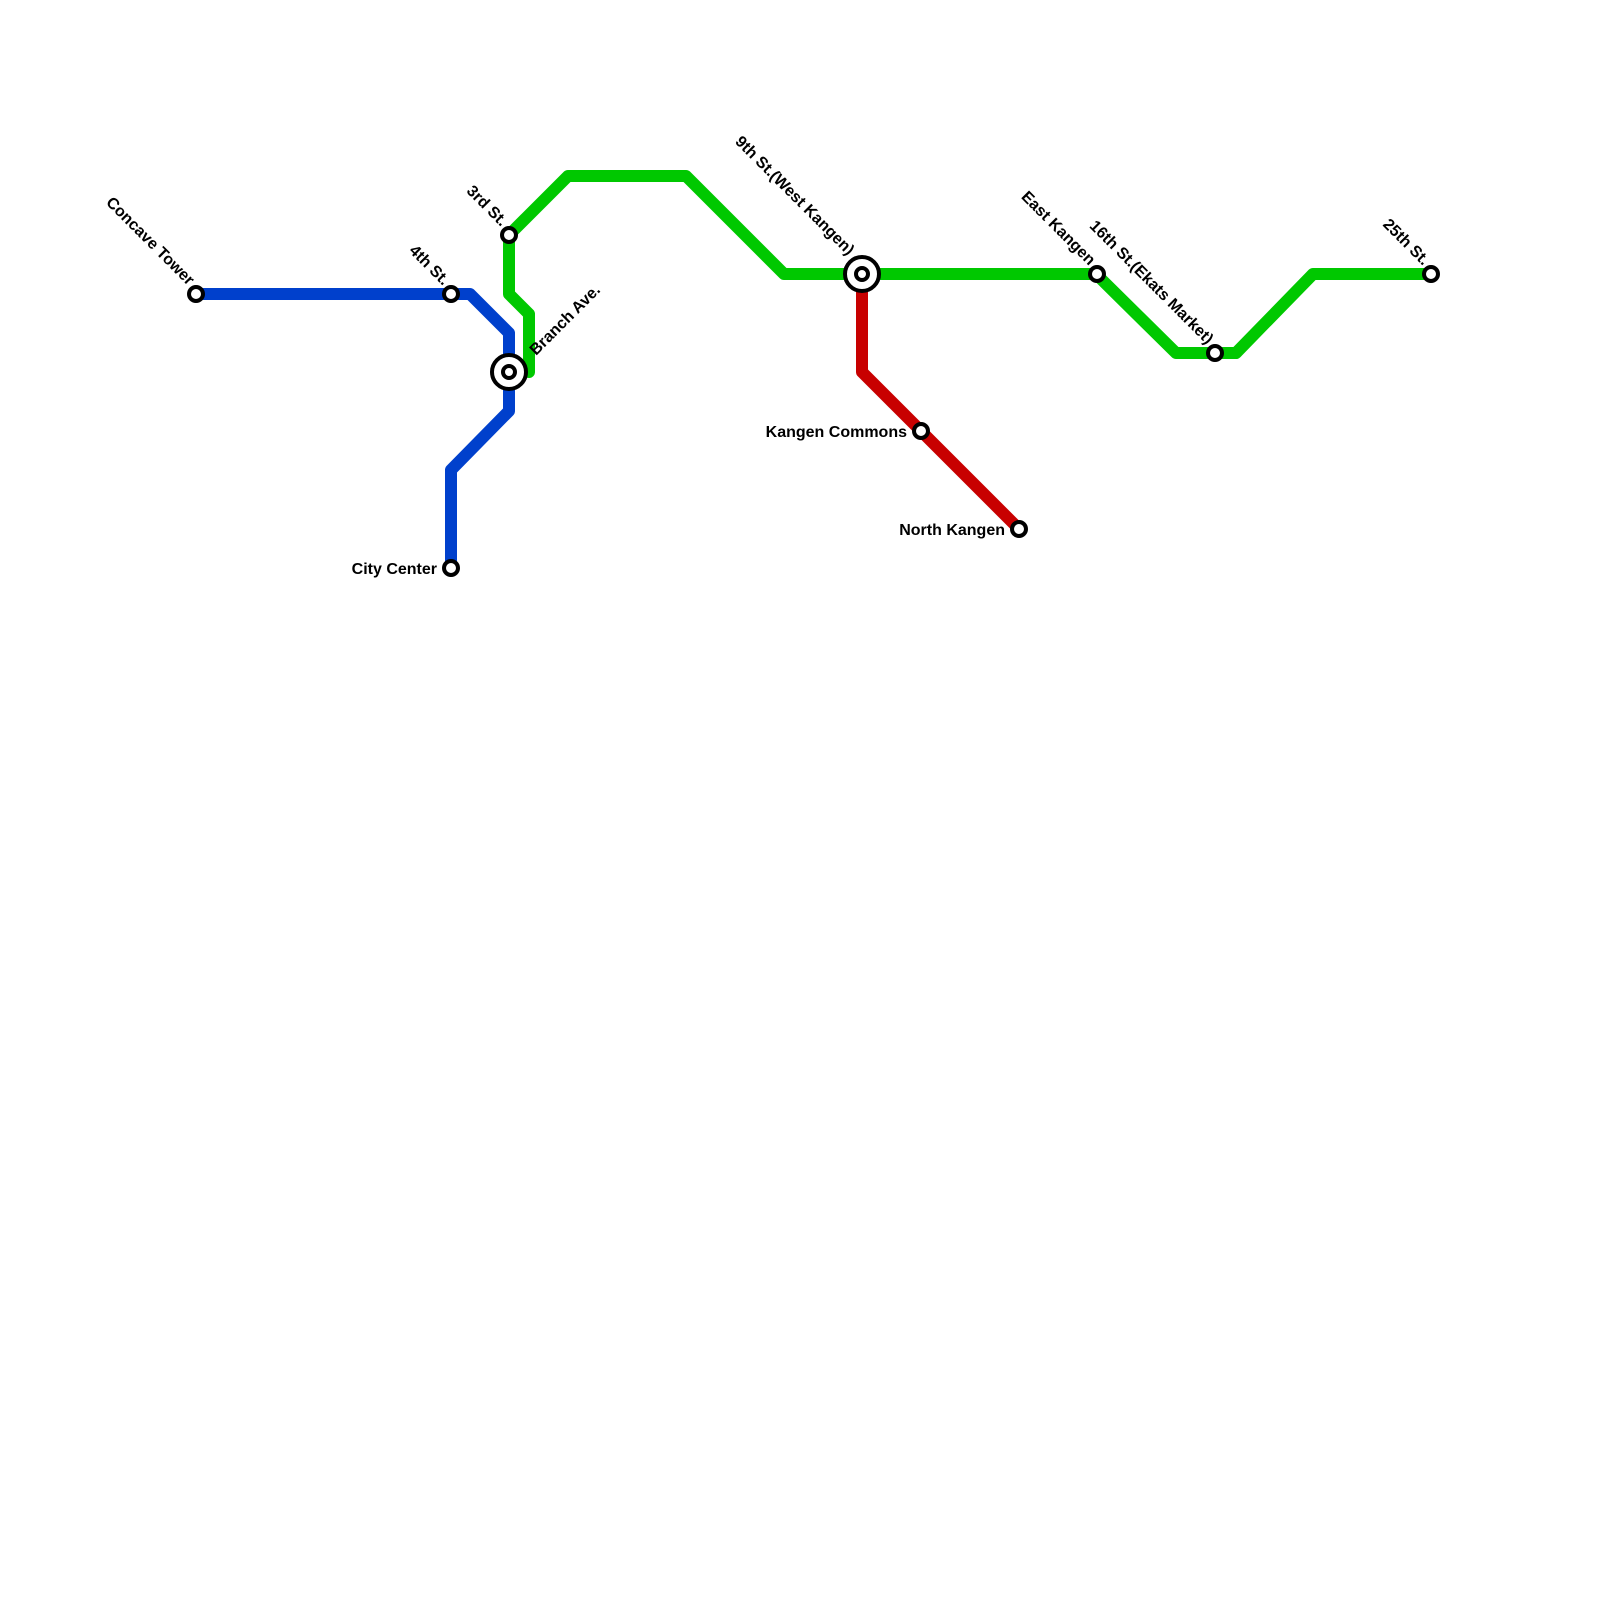  Describe the element at coordinates (149, 241) in the screenshot. I see `label-concave-tower: Concave Tower` at that location.